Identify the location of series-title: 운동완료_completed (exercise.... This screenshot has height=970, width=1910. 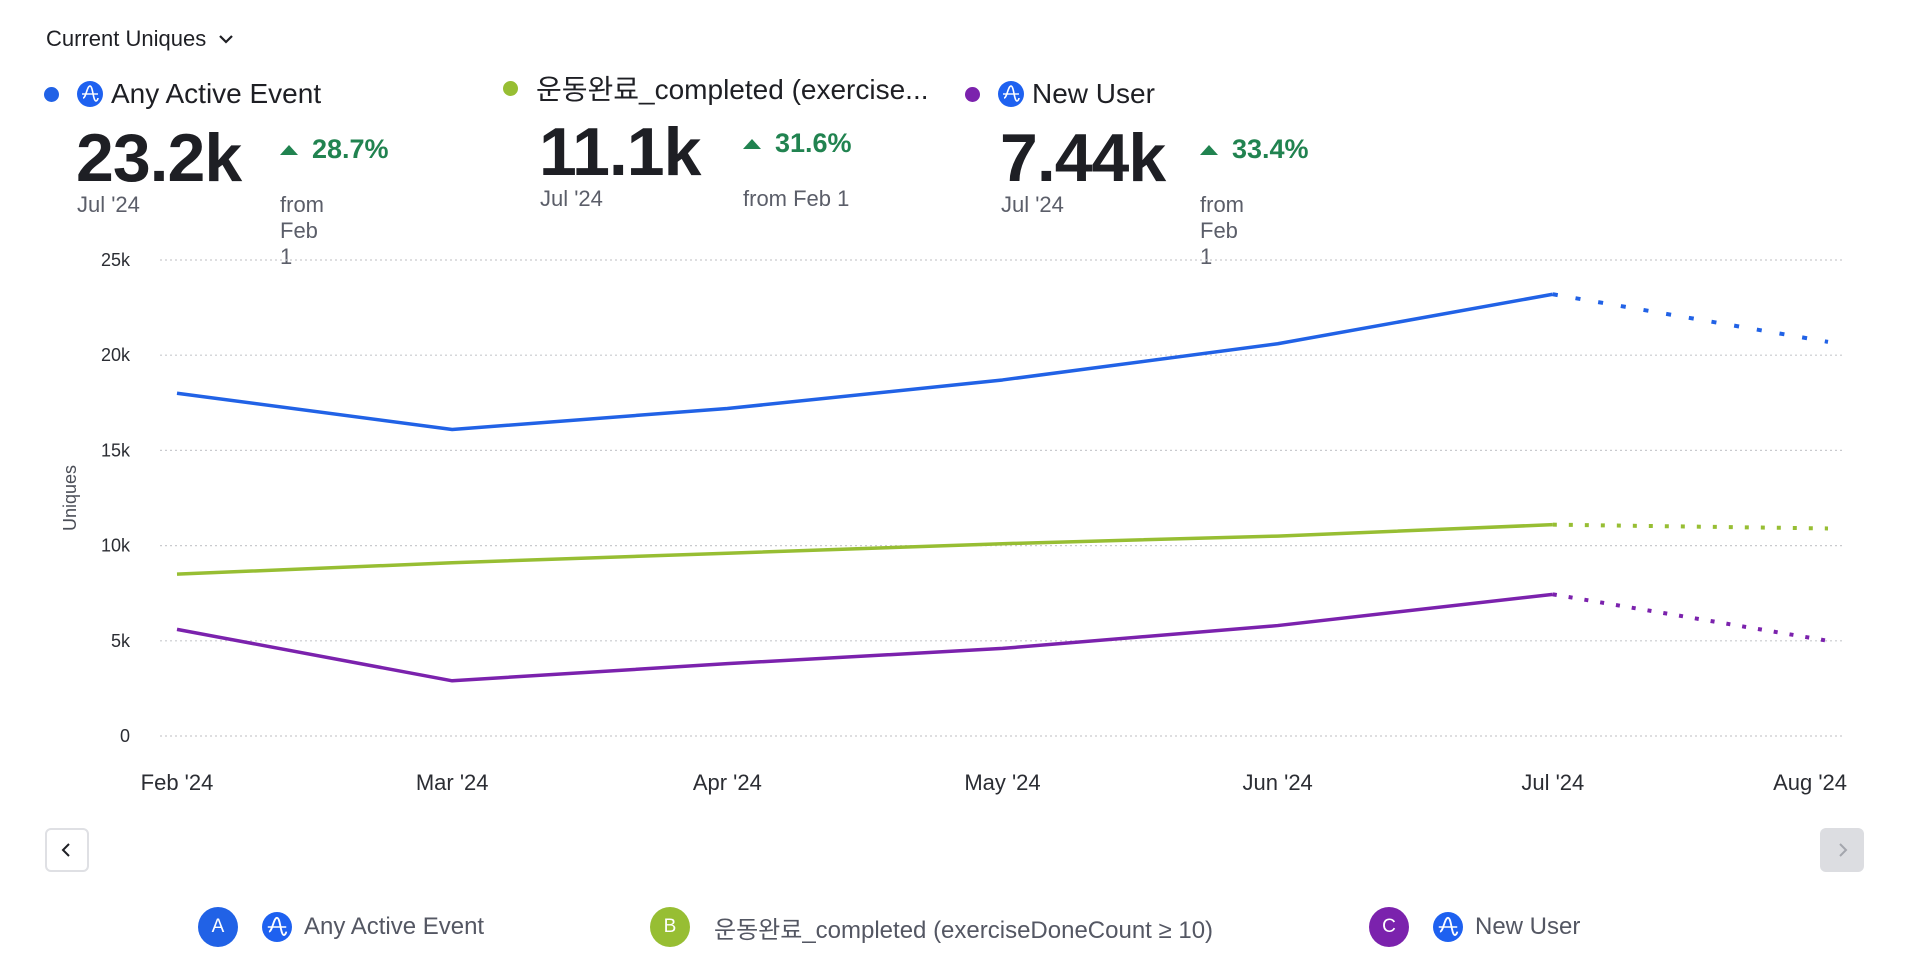
(732, 89).